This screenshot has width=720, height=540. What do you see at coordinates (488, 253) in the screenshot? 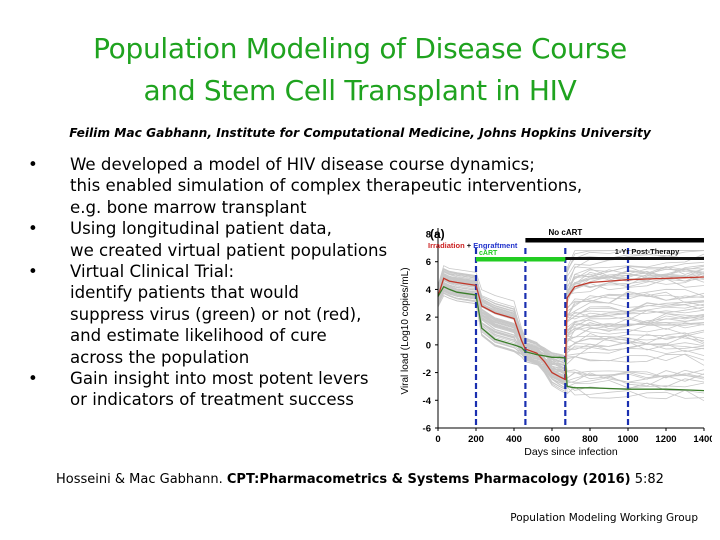
I see `cart-label: cART` at bounding box center [488, 253].